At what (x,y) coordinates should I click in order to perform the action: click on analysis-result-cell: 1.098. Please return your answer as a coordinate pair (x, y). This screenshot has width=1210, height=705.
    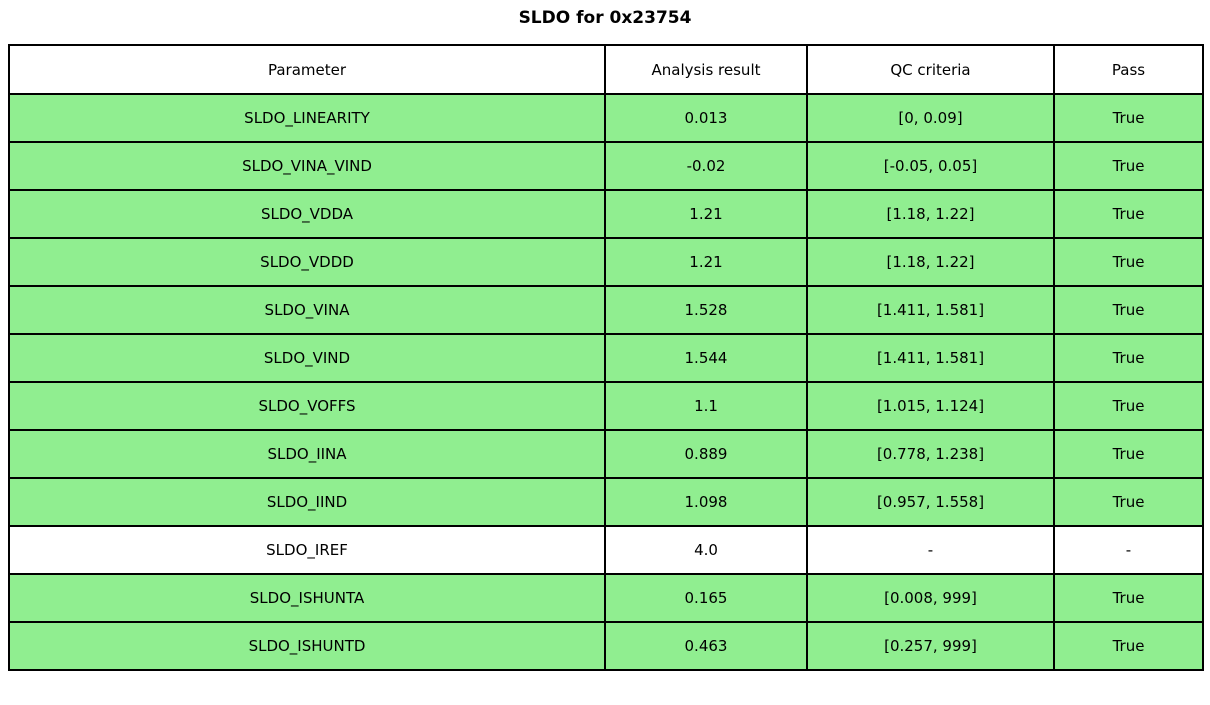
    Looking at the image, I should click on (706, 502).